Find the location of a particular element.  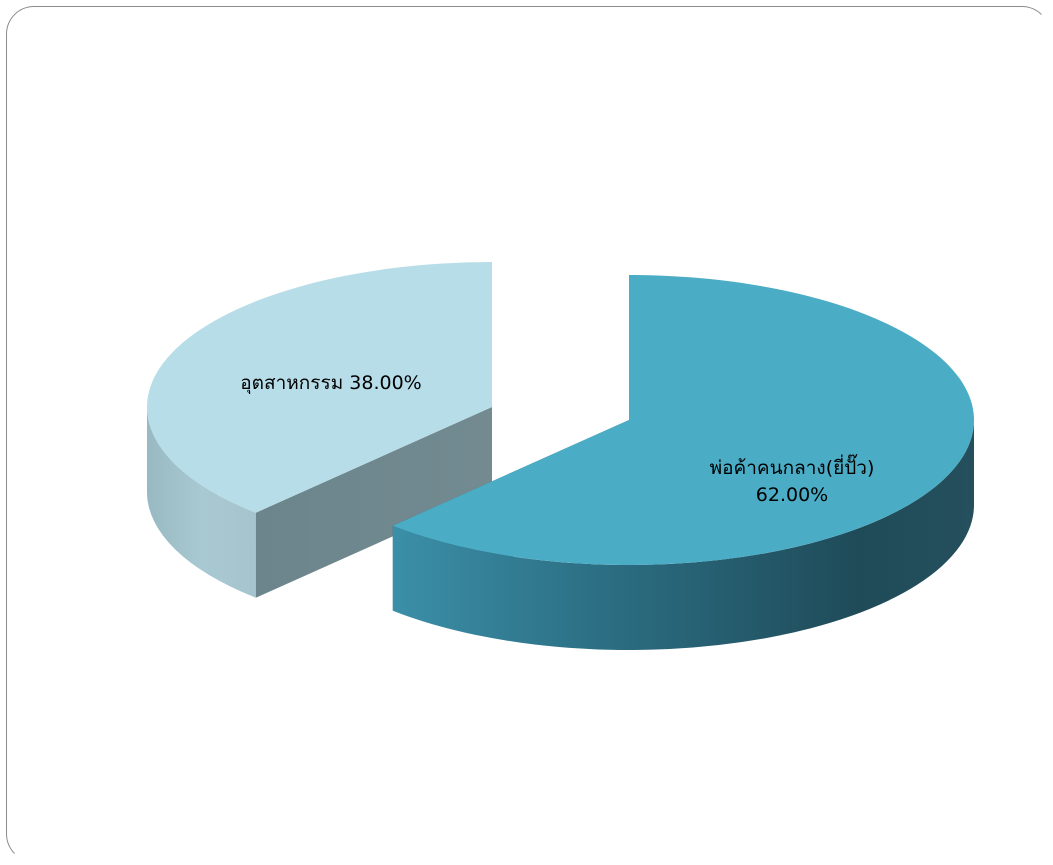

data-label-intermediary-trader: พ่อค้าคนกลาง(ยี่ปั๊ว) 62.00% is located at coordinates (792, 480).